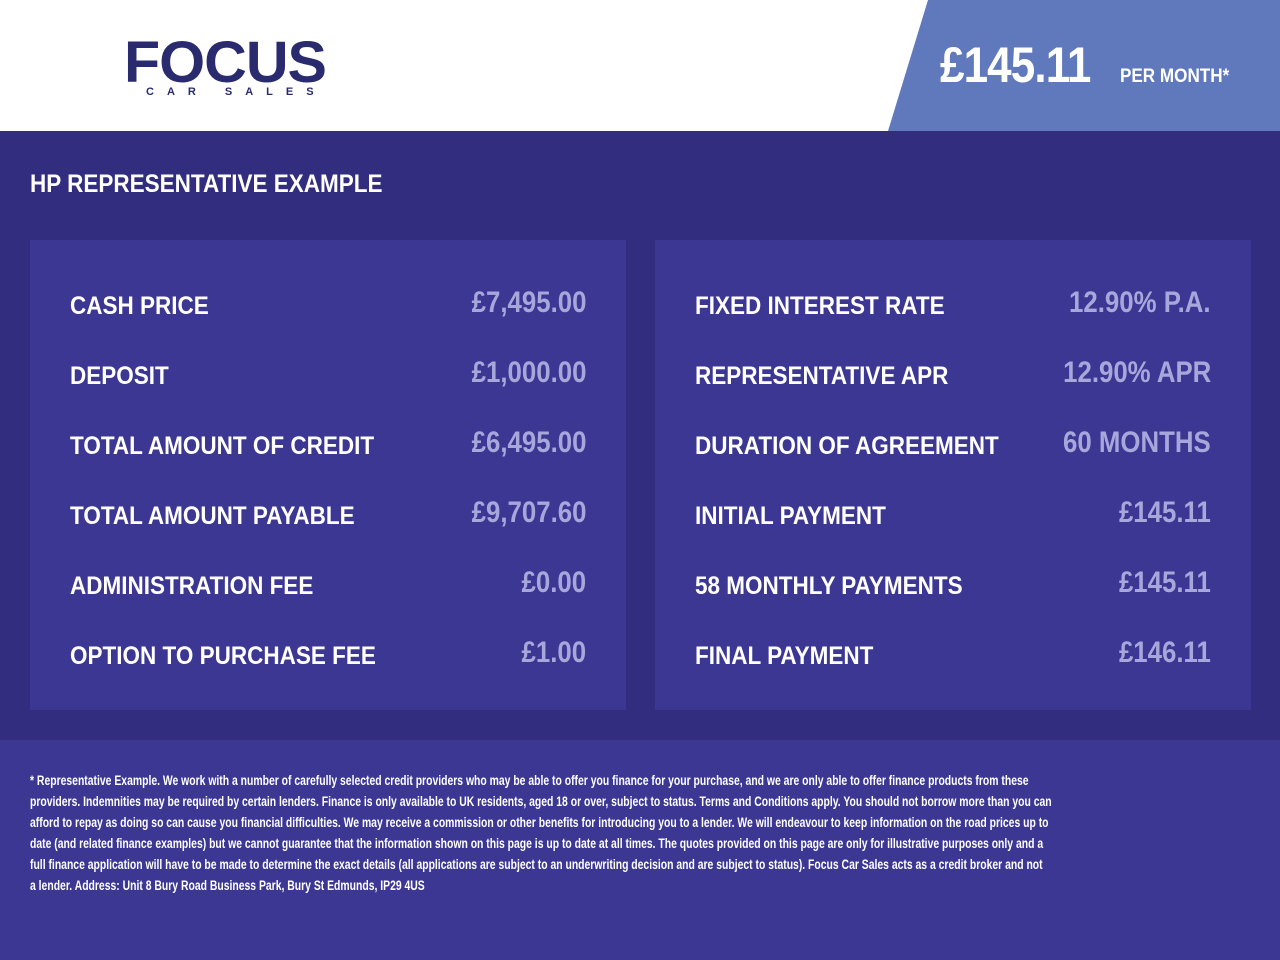 The width and height of the screenshot is (1280, 960). What do you see at coordinates (225, 62) in the screenshot?
I see `logo-text: FOCUS` at bounding box center [225, 62].